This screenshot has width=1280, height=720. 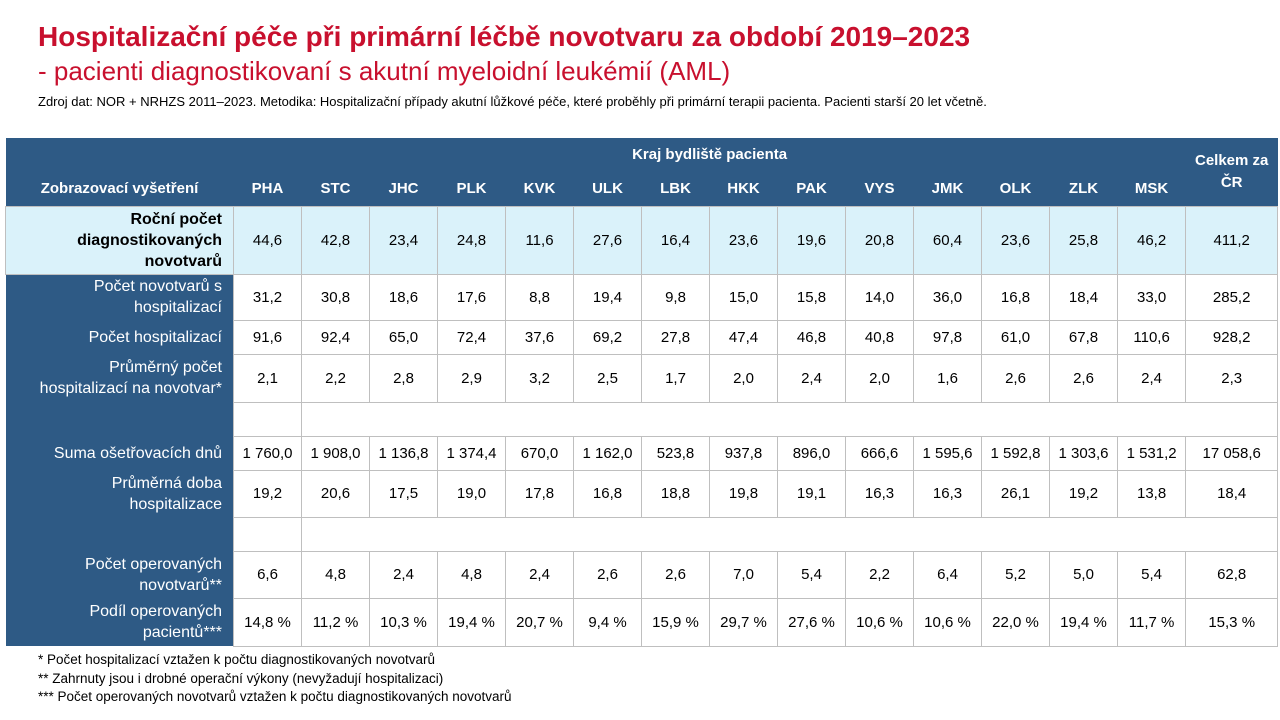 I want to click on value-cell-stc: 30,8, so click(x=335, y=297).